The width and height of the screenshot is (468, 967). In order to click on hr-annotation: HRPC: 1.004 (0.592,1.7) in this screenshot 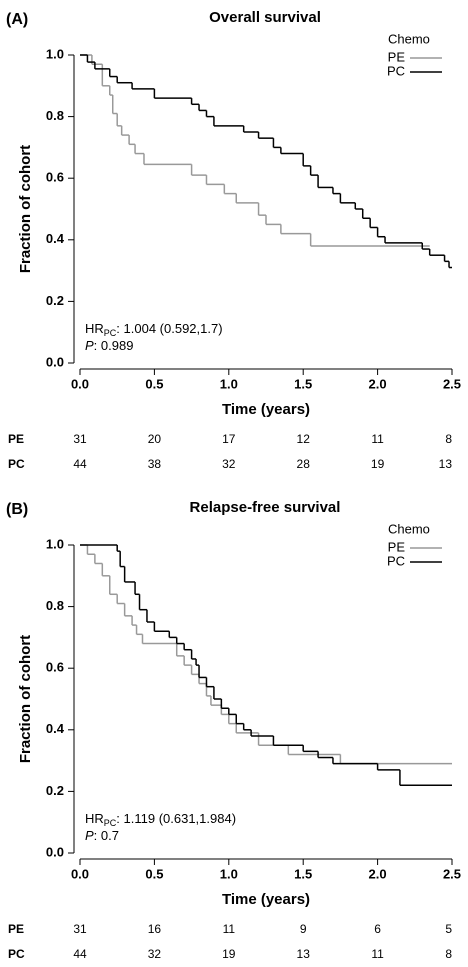, I will do `click(154, 329)`.